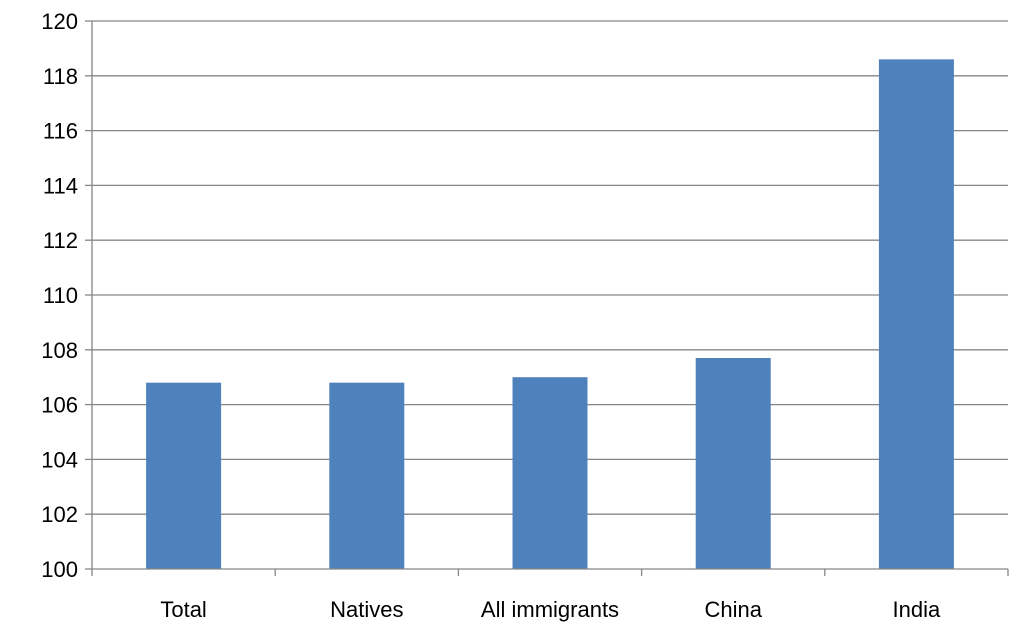 The image size is (1014, 626). I want to click on x-category-label: All immigrants, so click(550, 609).